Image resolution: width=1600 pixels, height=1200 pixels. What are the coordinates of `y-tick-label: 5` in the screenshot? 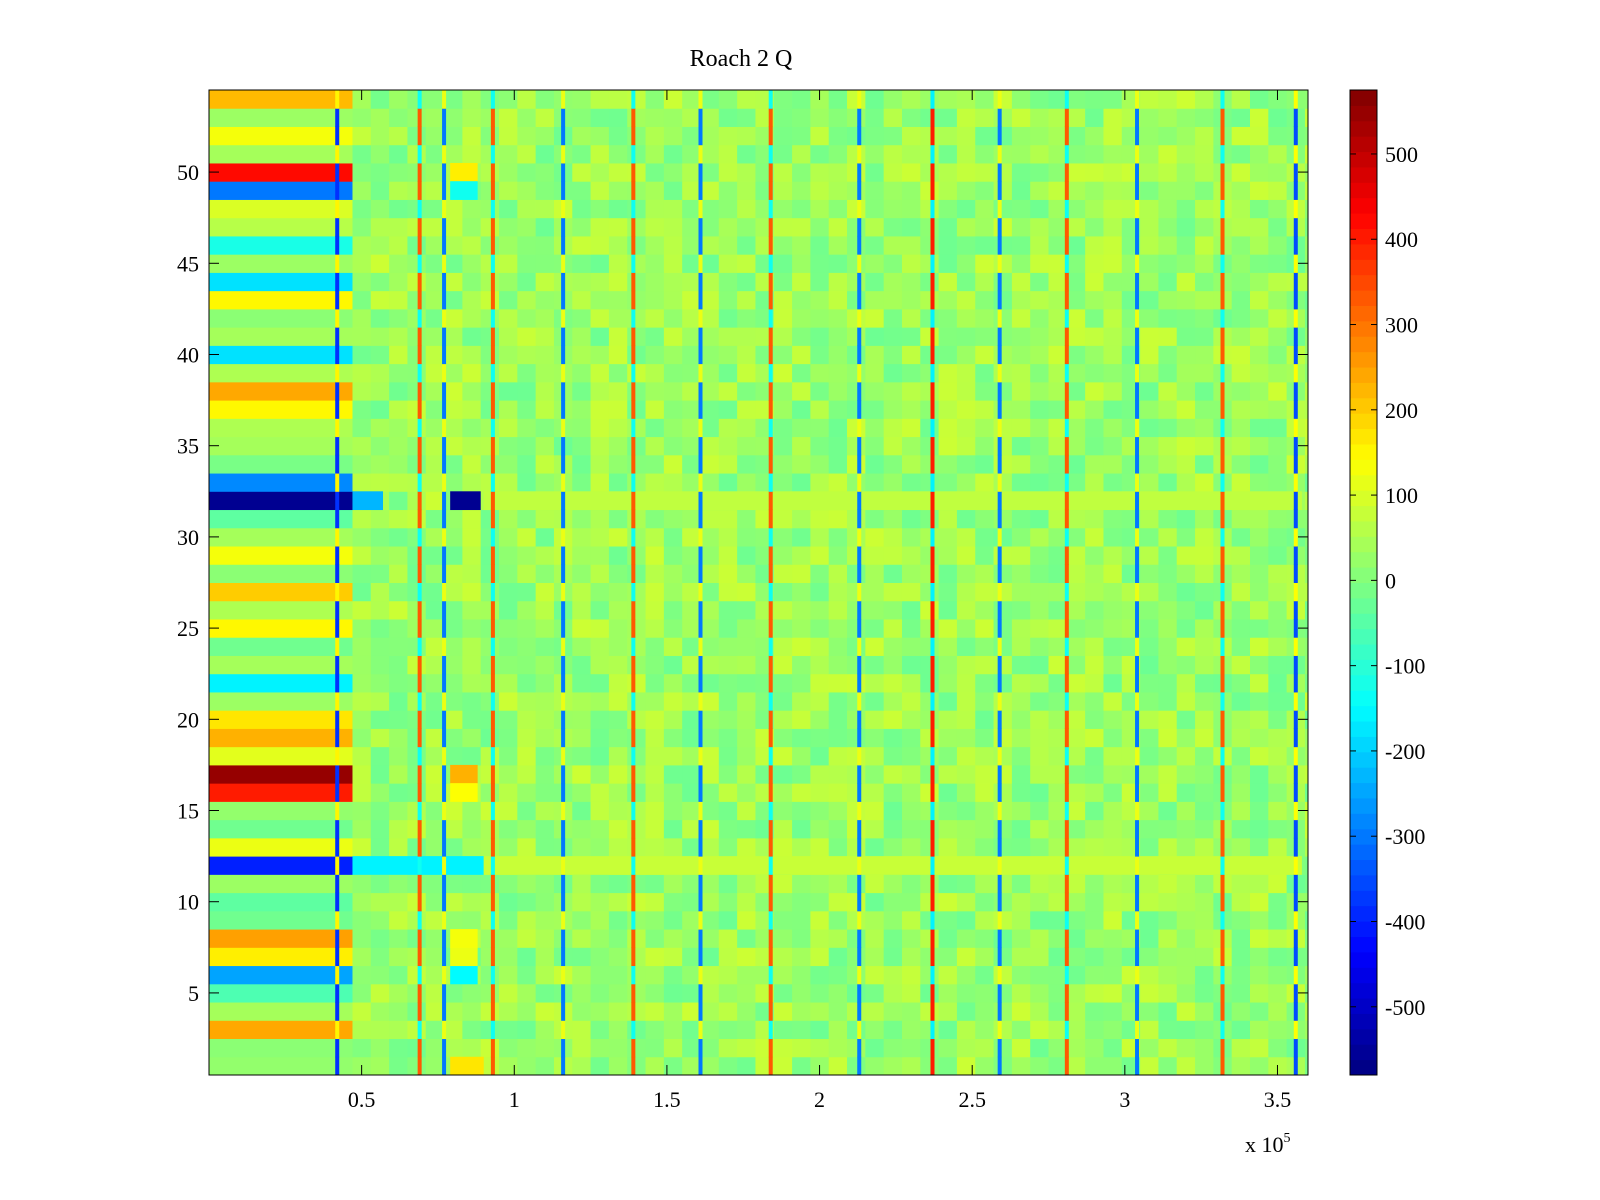 It's located at (193, 993).